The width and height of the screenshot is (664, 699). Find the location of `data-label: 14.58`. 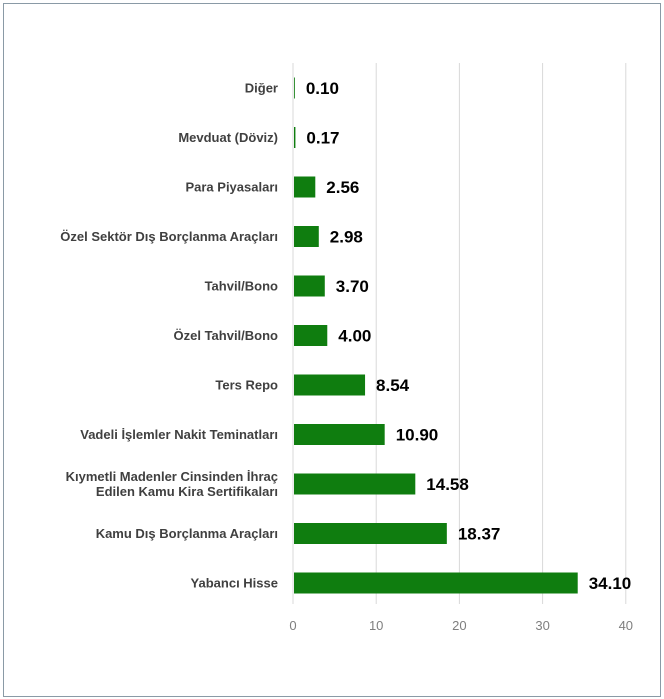

data-label: 14.58 is located at coordinates (447, 484).